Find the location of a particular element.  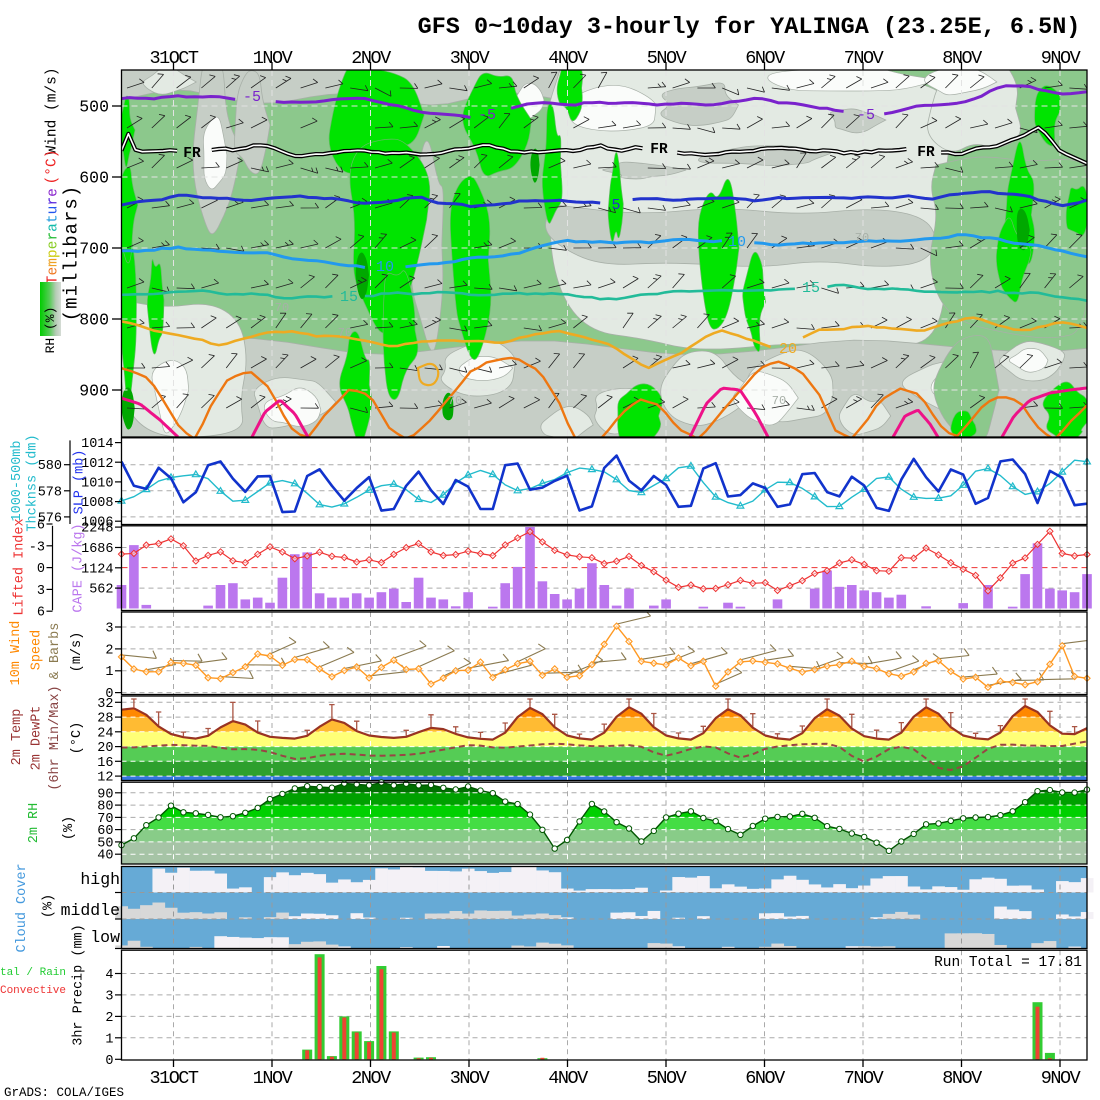

svg-text: 600 is located at coordinates (94, 178).